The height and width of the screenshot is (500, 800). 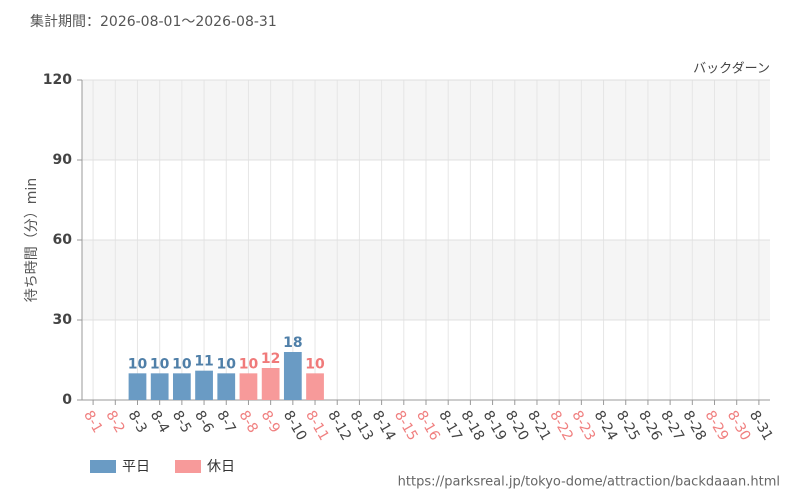 I want to click on x-tick-label: 8-8, so click(x=248, y=422).